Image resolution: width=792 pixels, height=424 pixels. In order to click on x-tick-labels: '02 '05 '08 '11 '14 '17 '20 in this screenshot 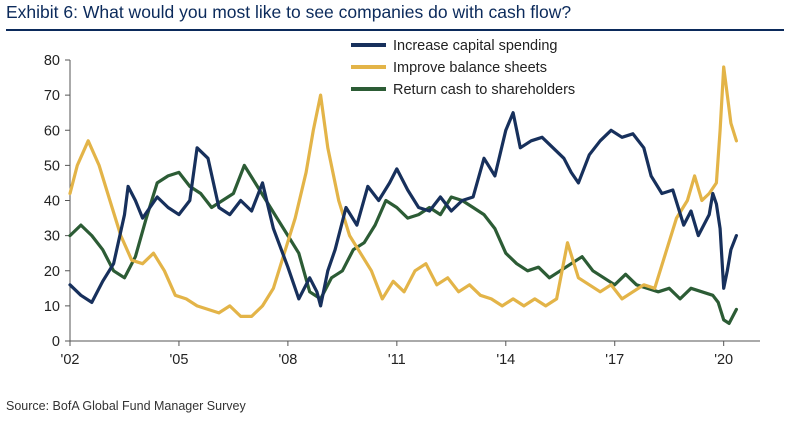, I will do `click(397, 354)`.